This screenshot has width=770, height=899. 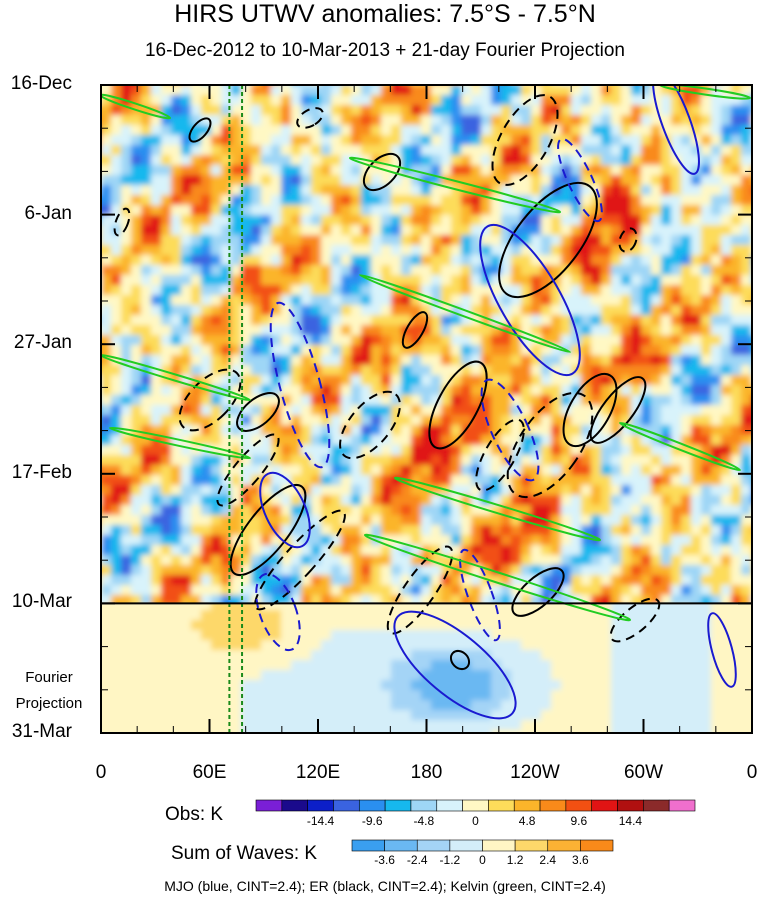 I want to click on y-tick-label: 6-Jan, so click(x=48, y=213).